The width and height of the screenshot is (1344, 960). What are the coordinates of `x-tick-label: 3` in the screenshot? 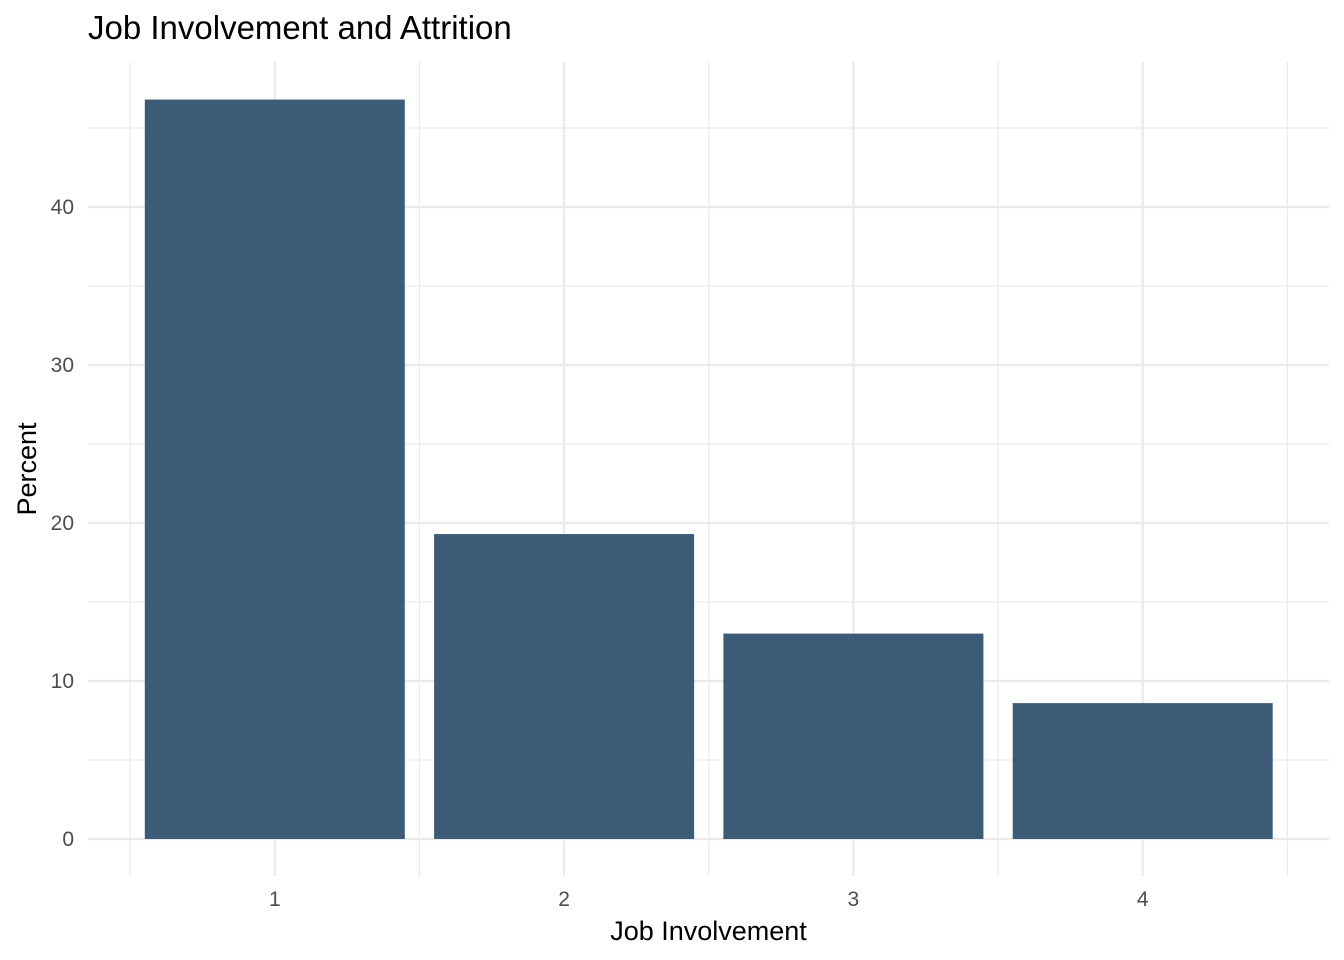 It's located at (854, 899).